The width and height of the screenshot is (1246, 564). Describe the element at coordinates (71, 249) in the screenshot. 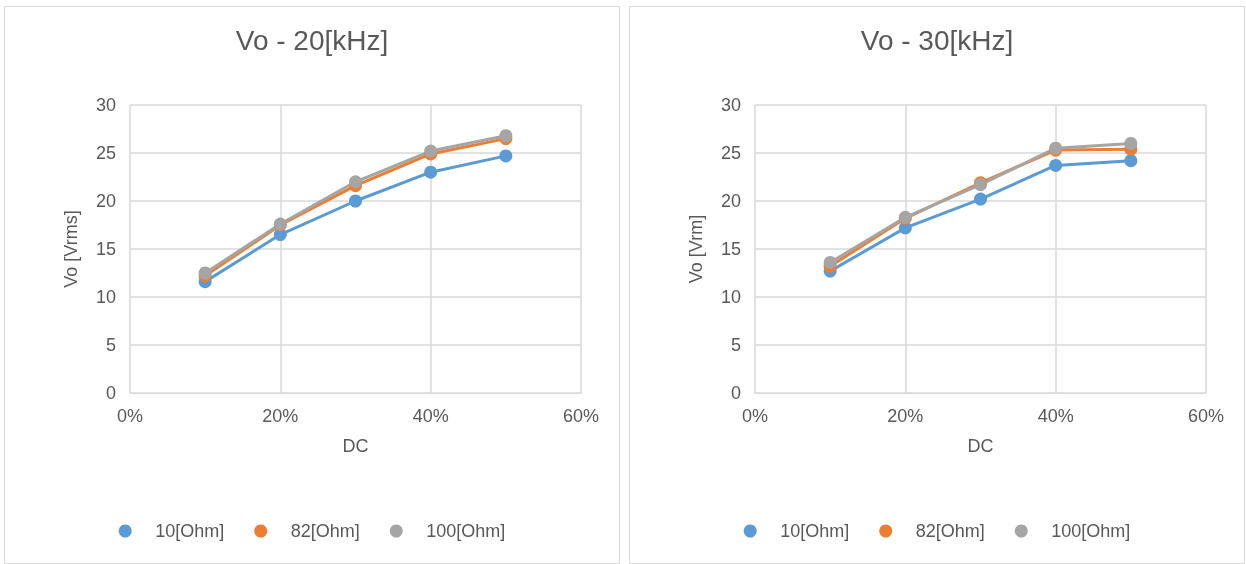

I see `y-axis-title: Vo [Vrms]` at that location.